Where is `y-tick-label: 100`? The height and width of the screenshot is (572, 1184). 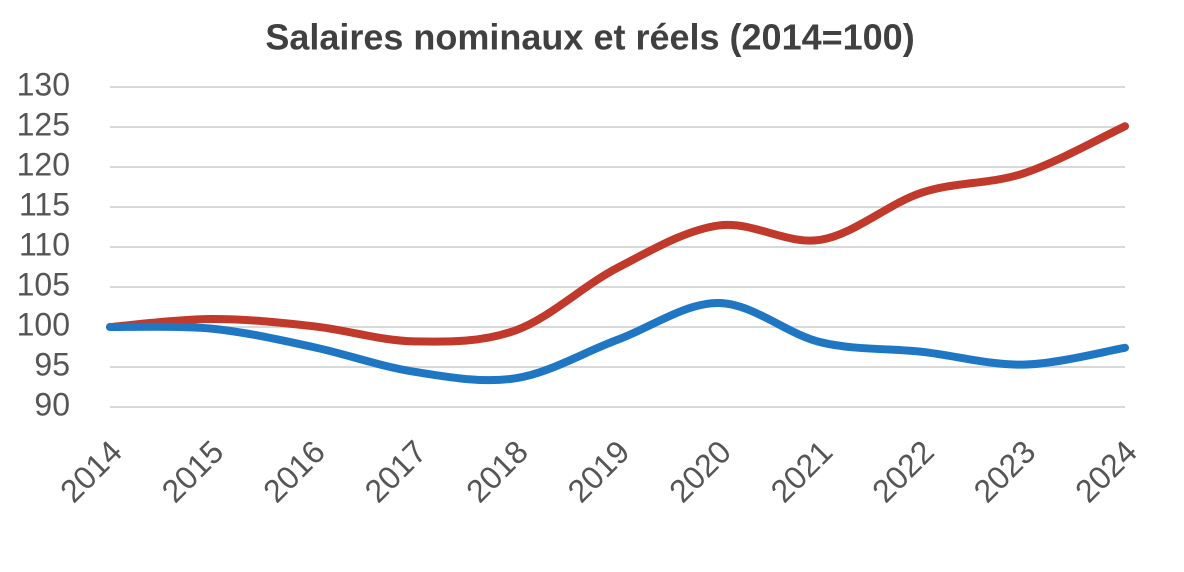 y-tick-label: 100 is located at coordinates (43, 324).